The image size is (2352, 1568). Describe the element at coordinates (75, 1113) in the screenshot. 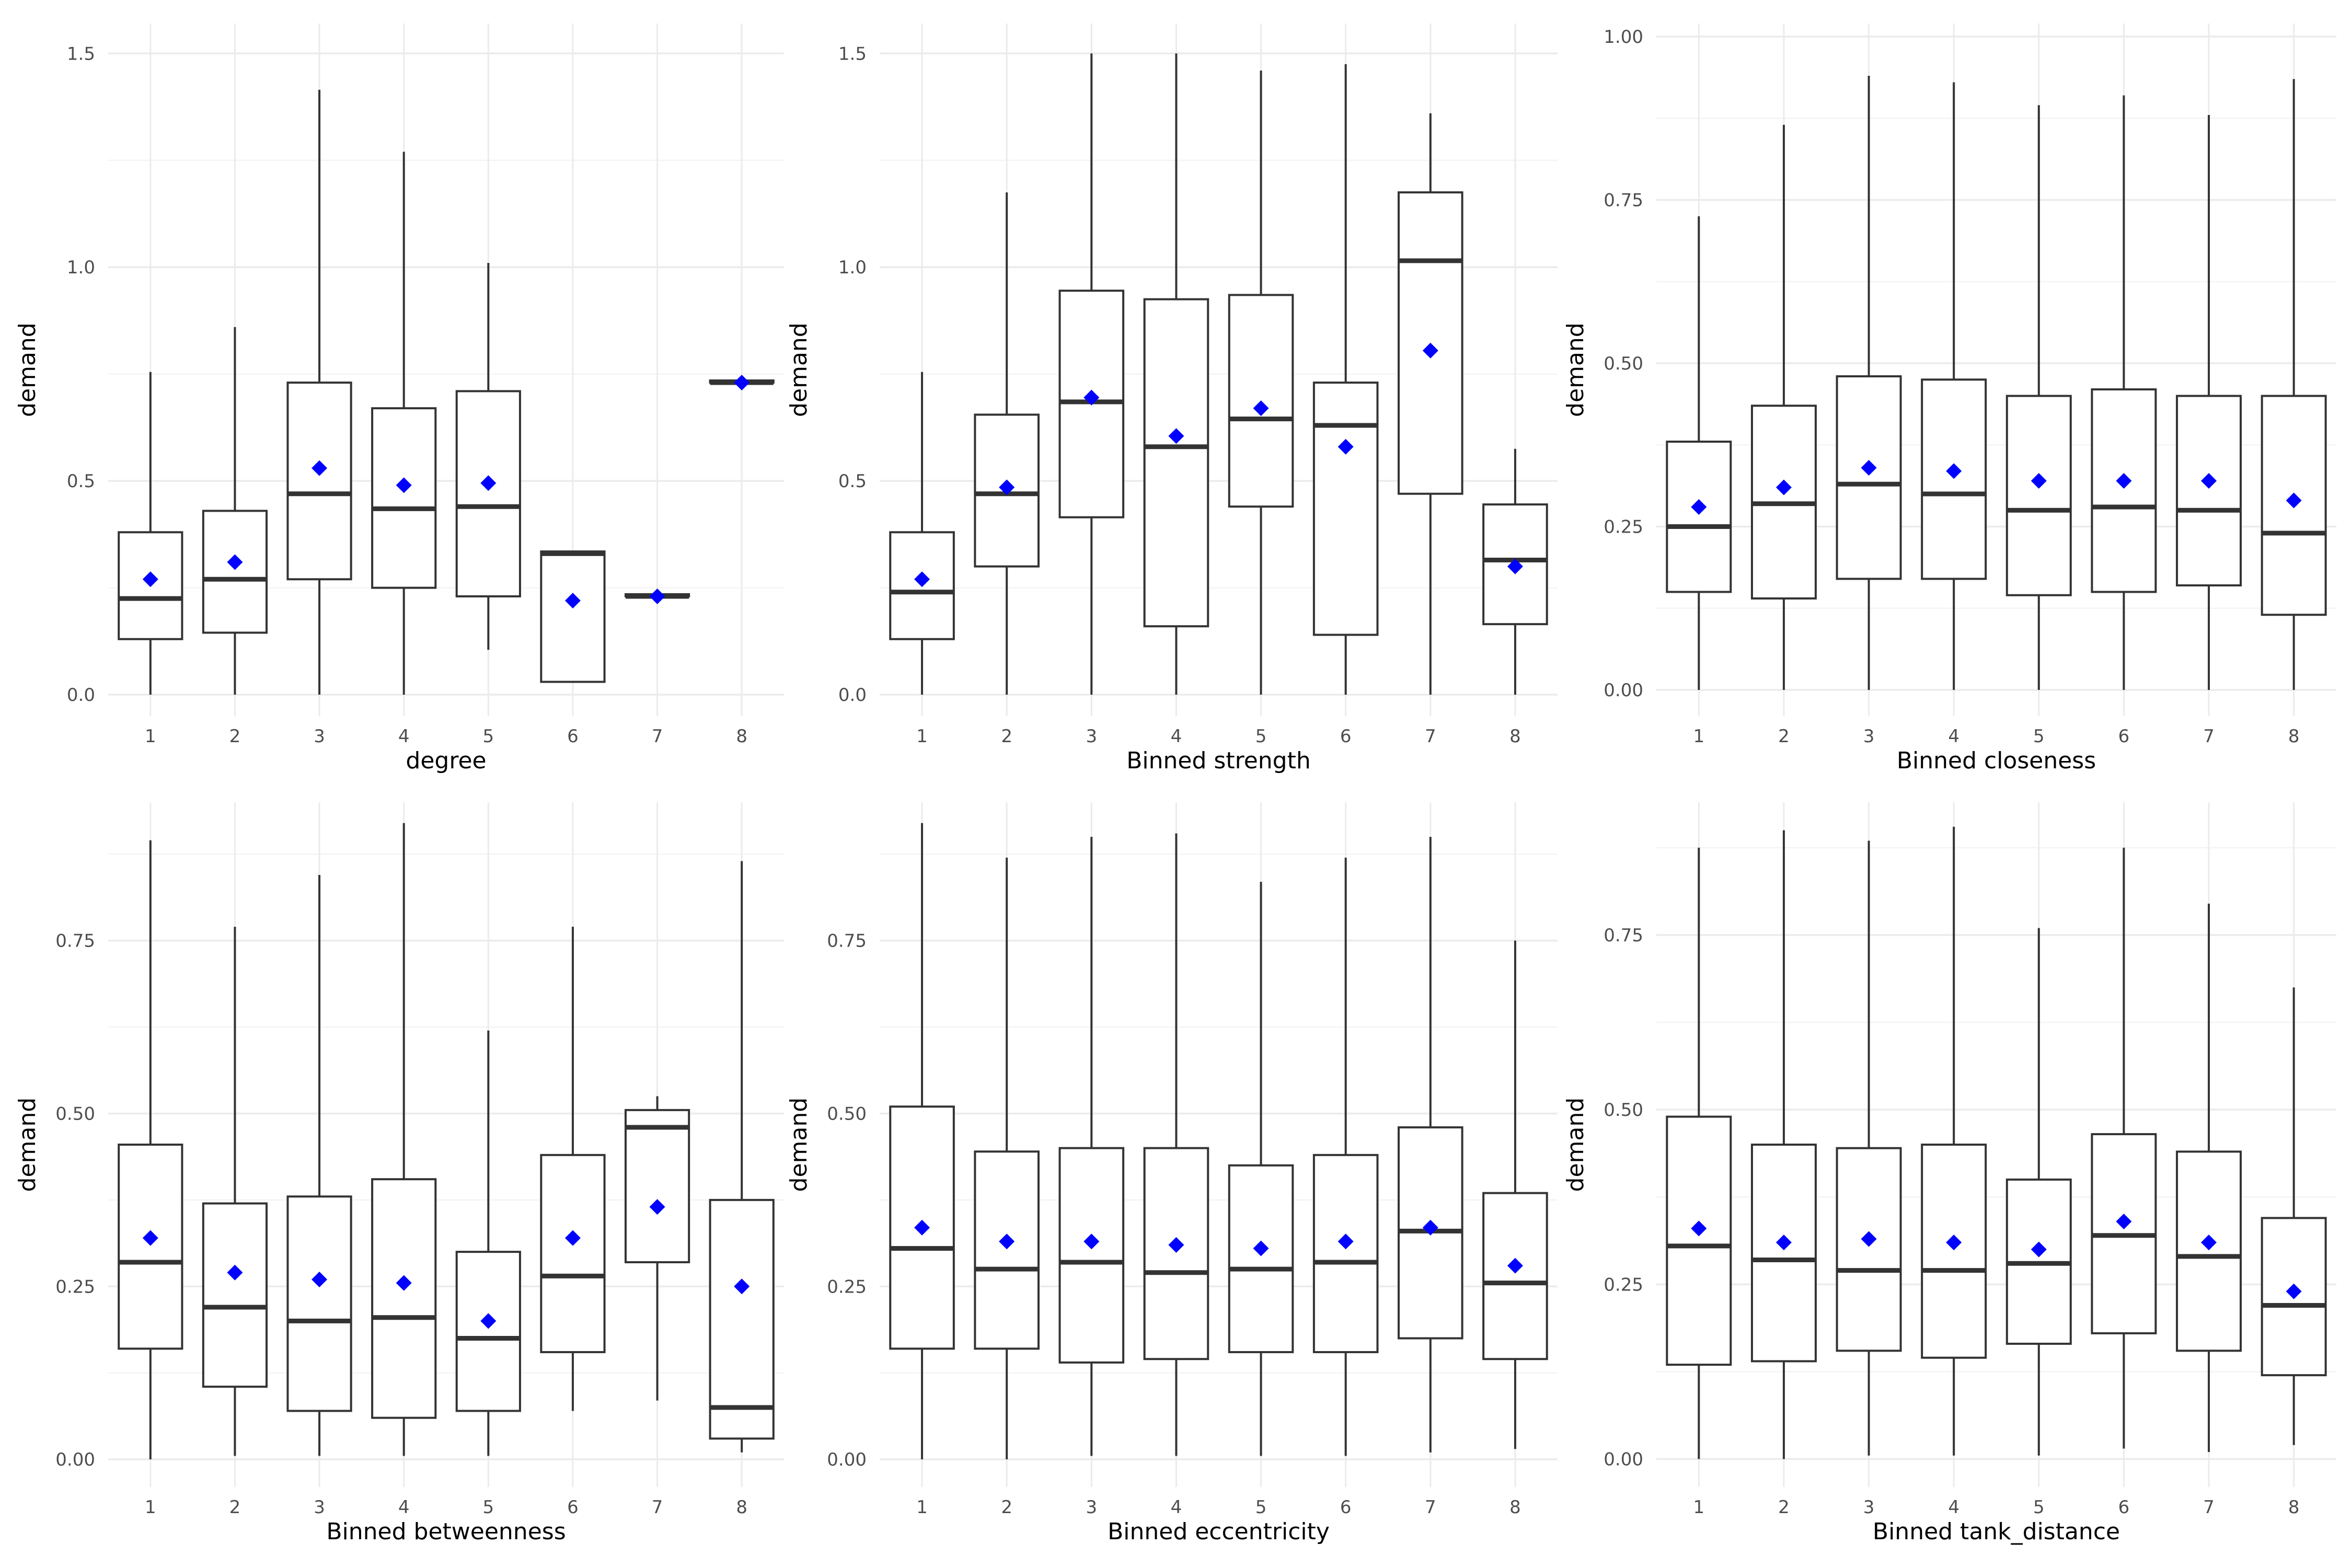

I see `y-tick-label: 0.50` at that location.